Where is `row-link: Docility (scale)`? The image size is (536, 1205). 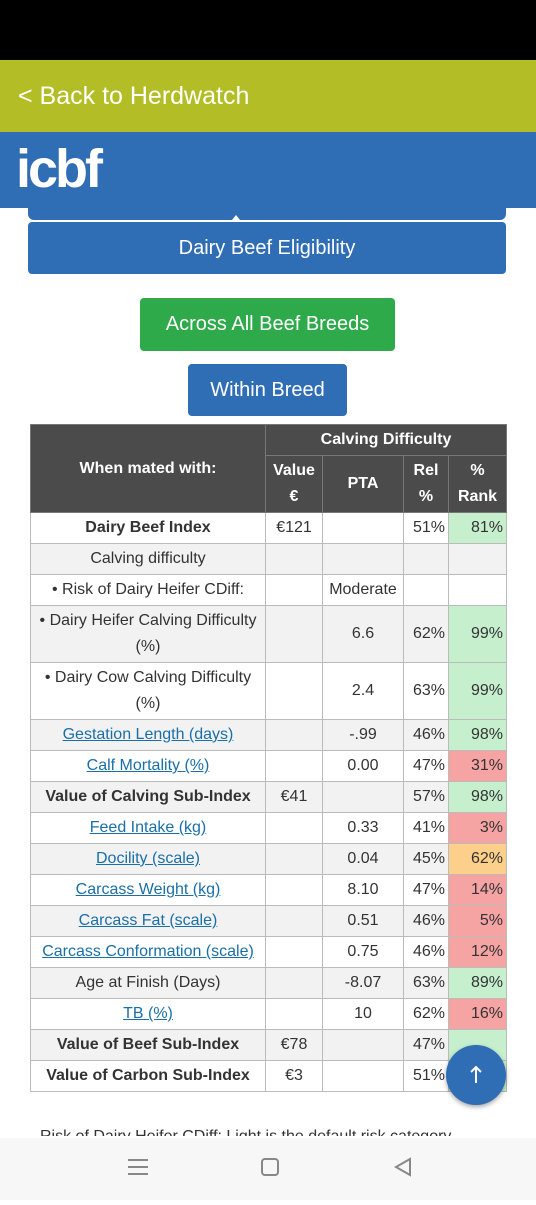 row-link: Docility (scale) is located at coordinates (147, 858).